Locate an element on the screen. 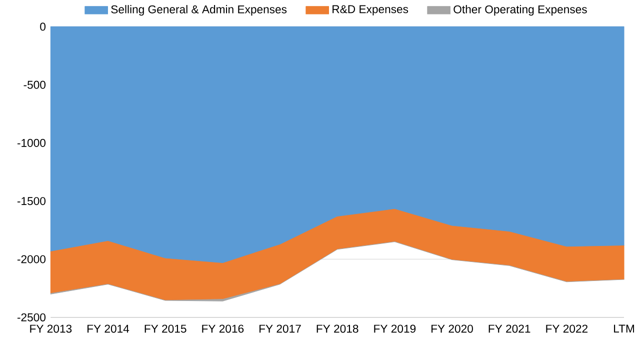 This screenshot has height=344, width=640. y-tick-label: -2000 is located at coordinates (31, 259).